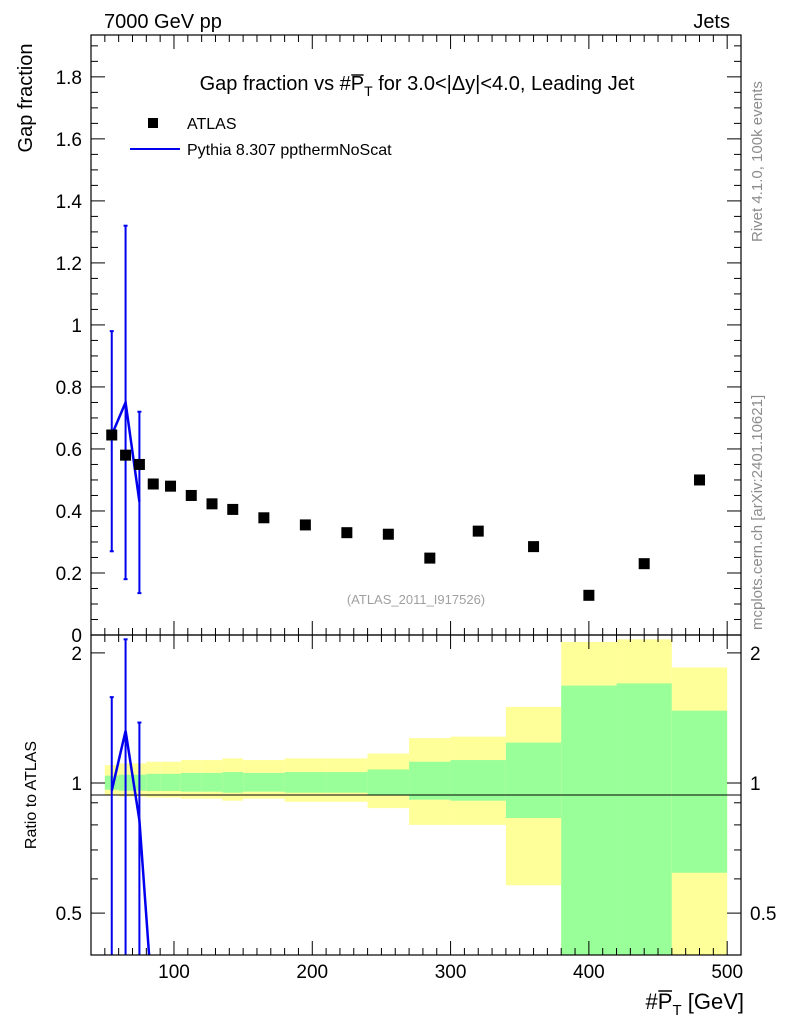  What do you see at coordinates (212, 124) in the screenshot?
I see `legend-label-atlas: ATLAS` at bounding box center [212, 124].